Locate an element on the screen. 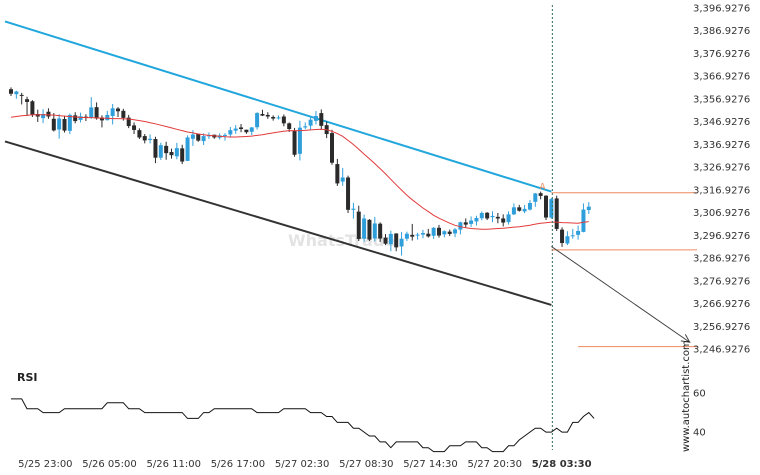 The height and width of the screenshot is (475, 760). price-tick-label: 3,246.9276 is located at coordinates (721, 350).